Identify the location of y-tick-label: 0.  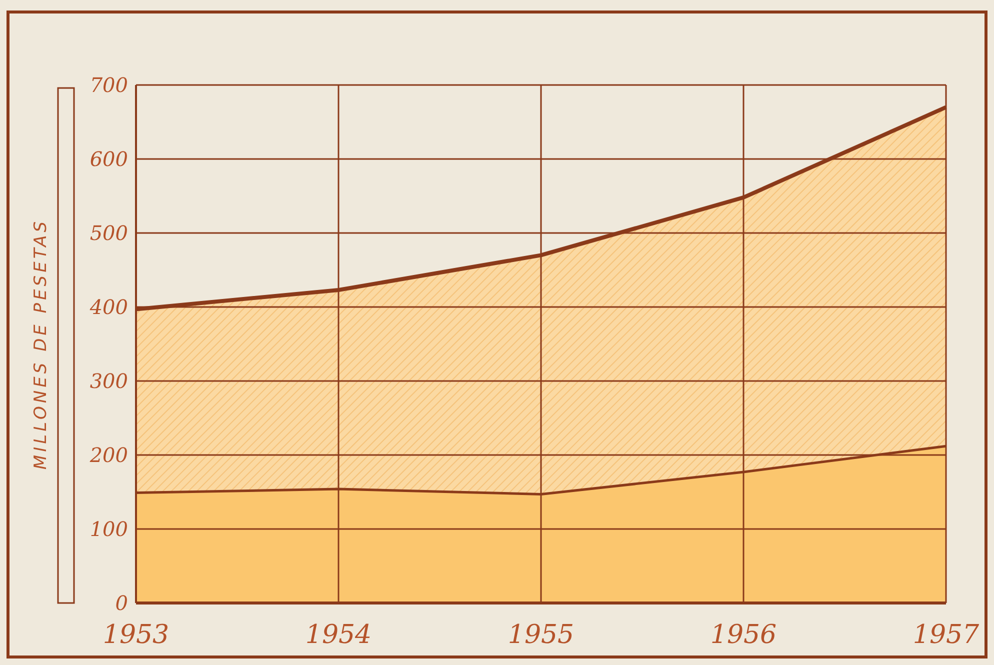
(121, 603).